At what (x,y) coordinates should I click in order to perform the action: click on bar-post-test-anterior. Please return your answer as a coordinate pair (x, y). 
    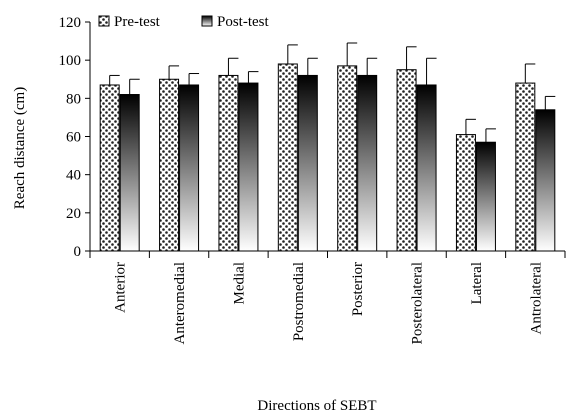
    Looking at the image, I should click on (129, 173).